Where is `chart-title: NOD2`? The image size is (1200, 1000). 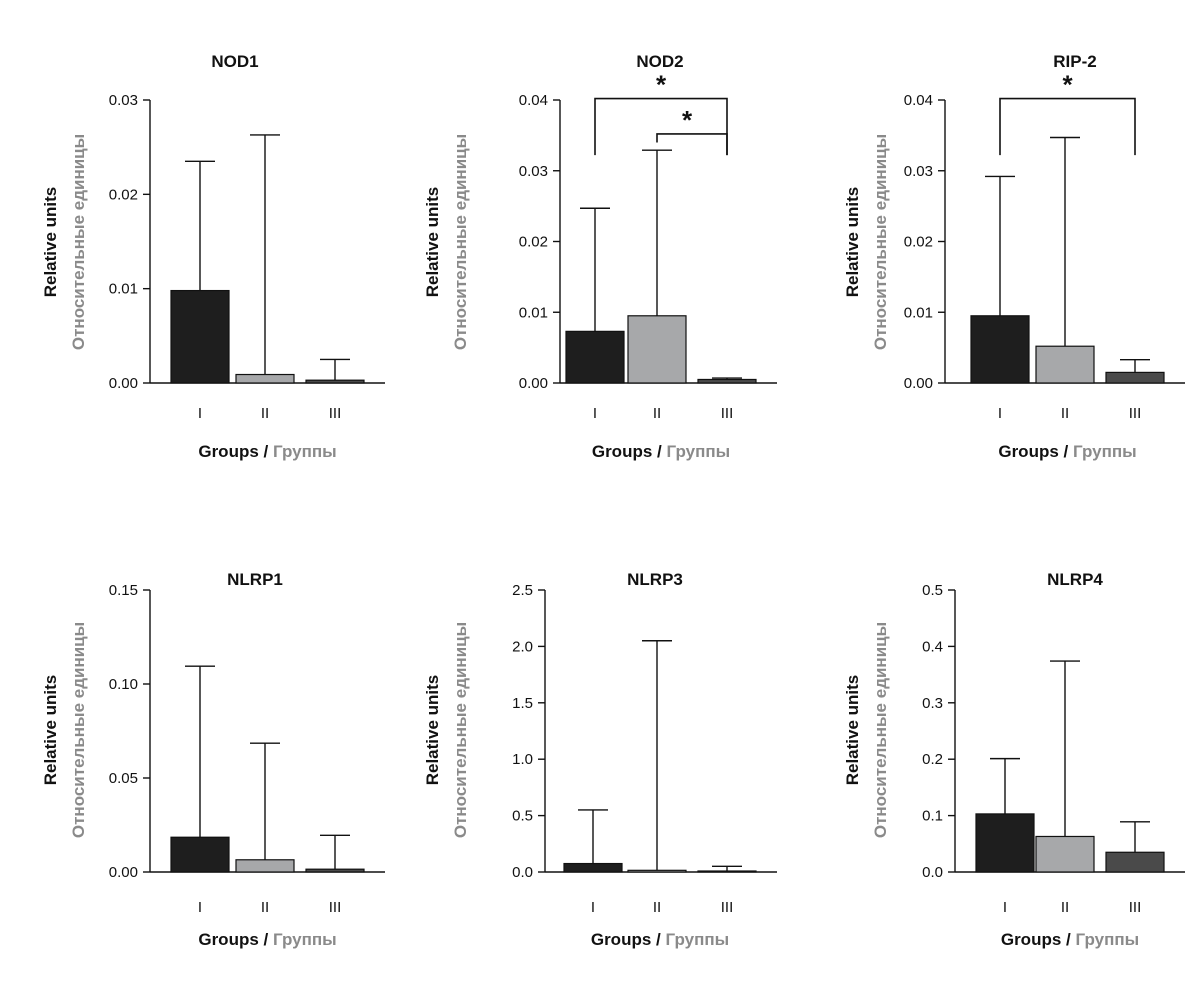
chart-title: NOD2 is located at coordinates (659, 61).